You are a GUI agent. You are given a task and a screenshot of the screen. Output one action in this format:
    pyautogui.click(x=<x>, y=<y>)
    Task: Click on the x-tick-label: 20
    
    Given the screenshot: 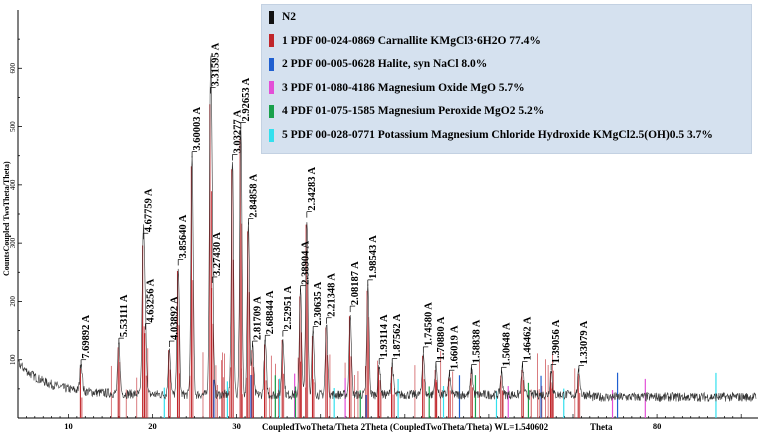 What is the action you would take?
    pyautogui.click(x=152, y=426)
    